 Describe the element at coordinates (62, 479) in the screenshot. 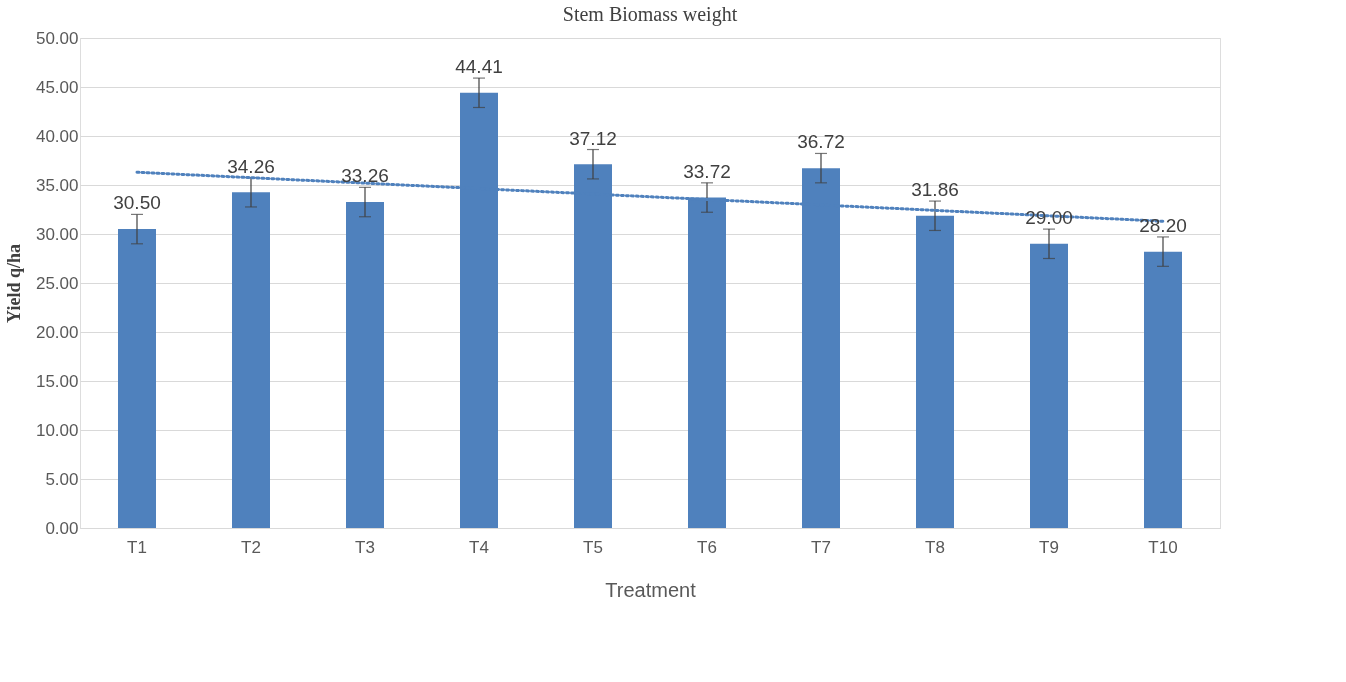

I see `y-tick-label: 5.00` at that location.